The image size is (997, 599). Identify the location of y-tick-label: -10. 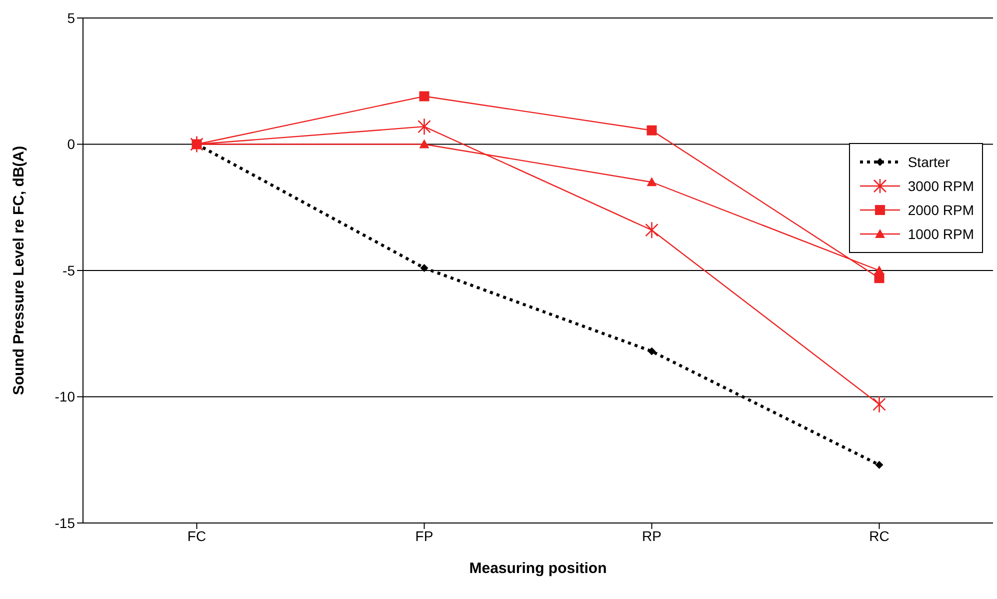
(65, 396).